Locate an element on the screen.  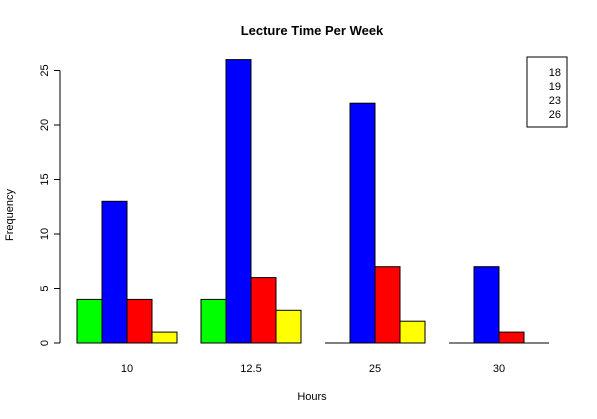
chart-title: Lecture Time Per Week is located at coordinates (312, 30).